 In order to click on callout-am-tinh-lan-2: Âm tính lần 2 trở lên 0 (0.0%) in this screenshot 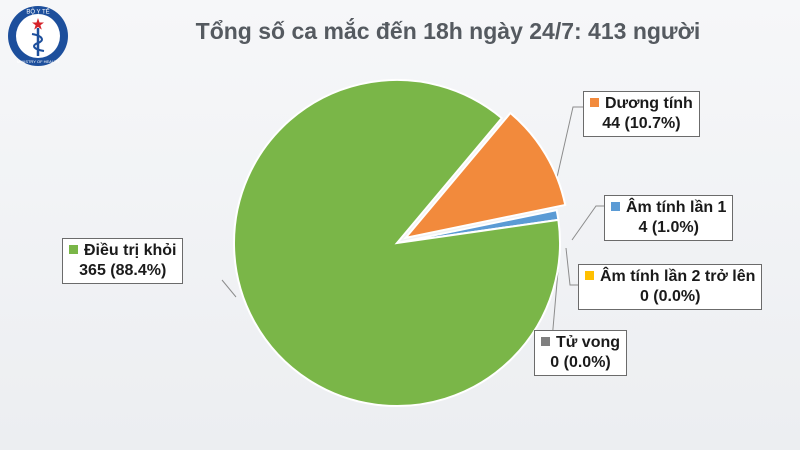, I will do `click(670, 287)`.